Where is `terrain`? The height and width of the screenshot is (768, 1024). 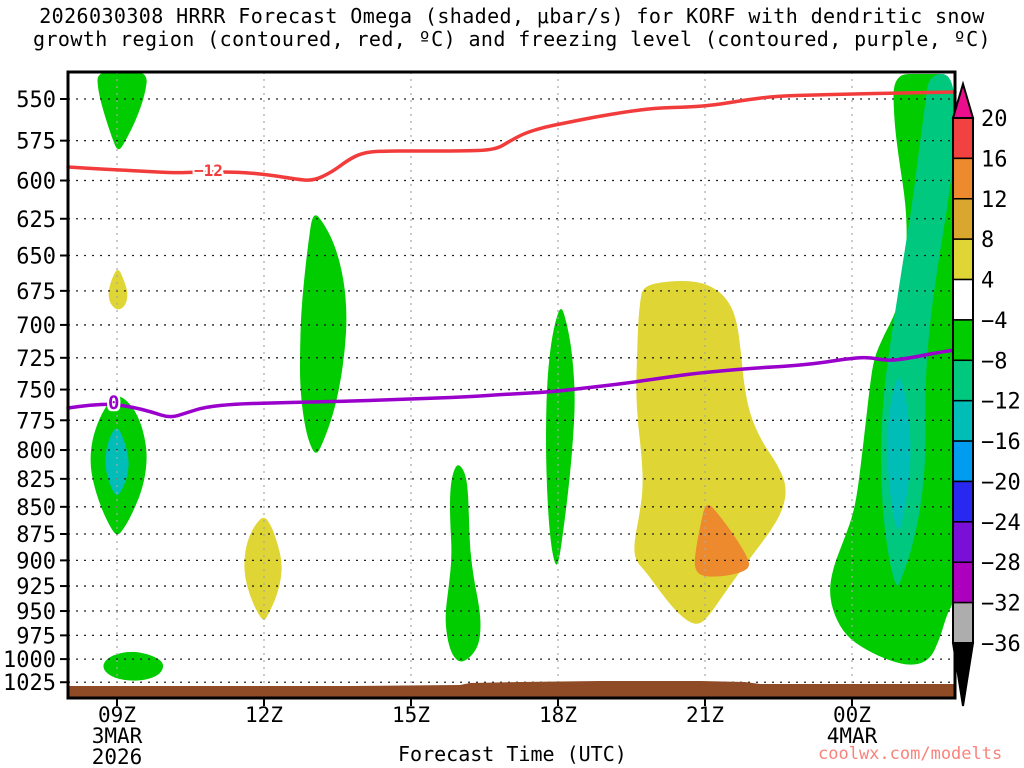 terrain is located at coordinates (511, 689).